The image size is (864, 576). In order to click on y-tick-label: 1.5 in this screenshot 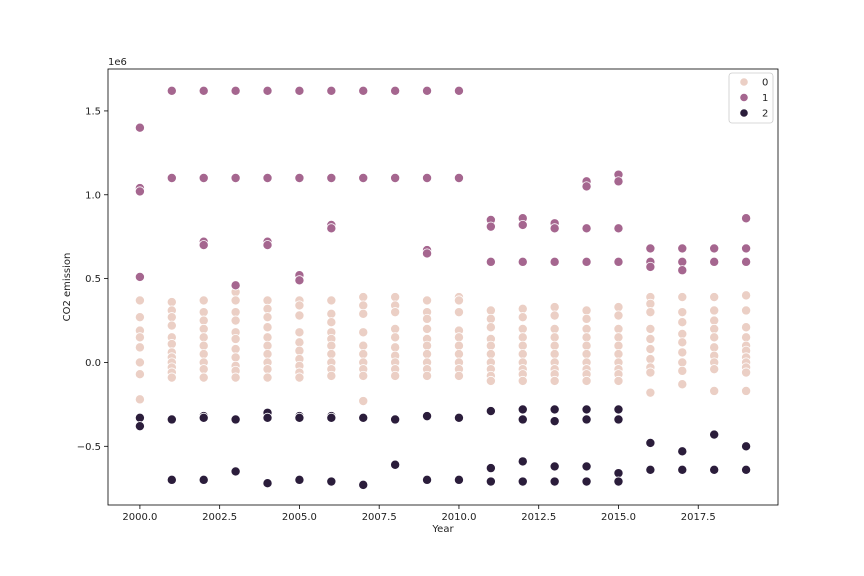, I will do `click(93, 111)`.